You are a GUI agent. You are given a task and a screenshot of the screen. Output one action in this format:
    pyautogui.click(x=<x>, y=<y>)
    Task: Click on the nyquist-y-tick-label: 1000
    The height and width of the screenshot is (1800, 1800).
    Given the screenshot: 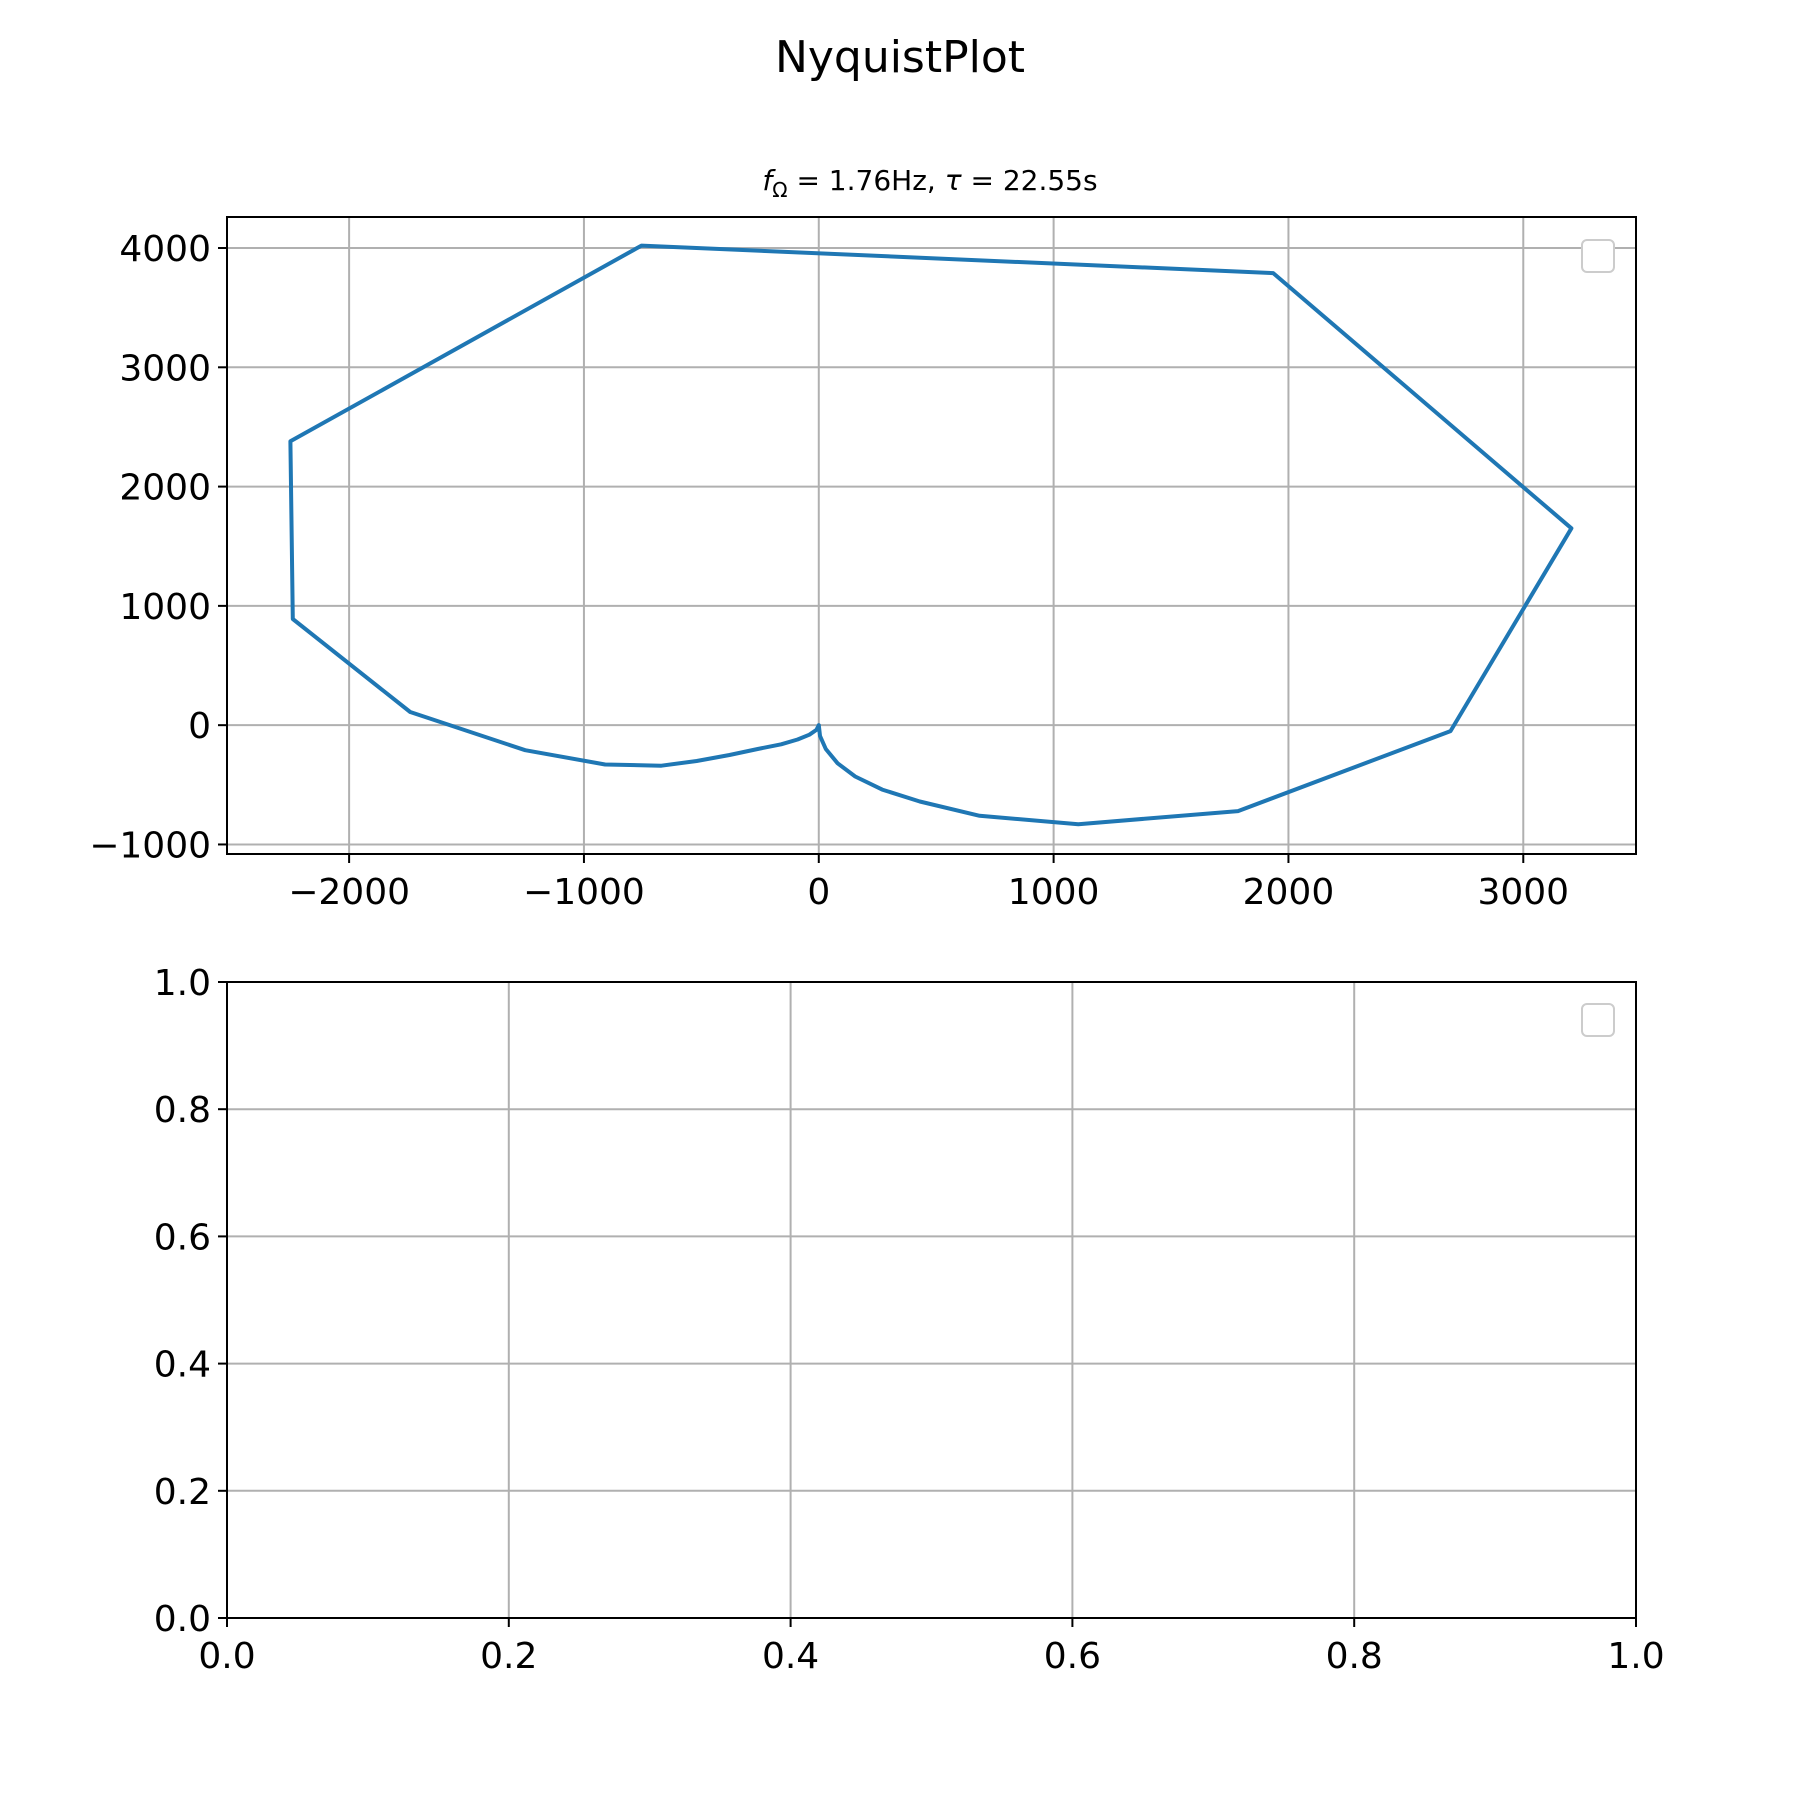 What is the action you would take?
    pyautogui.click(x=165, y=607)
    